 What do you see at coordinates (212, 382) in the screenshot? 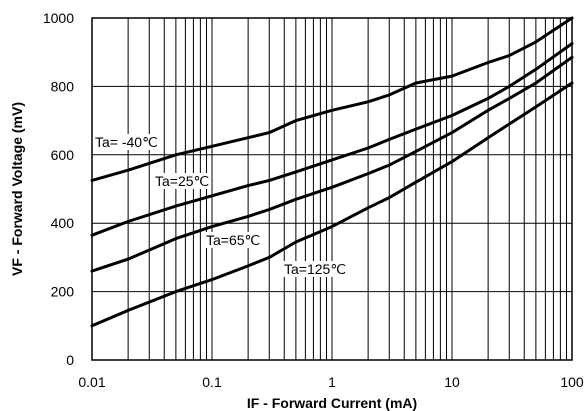
I see `x-tick-label: 0.1` at bounding box center [212, 382].